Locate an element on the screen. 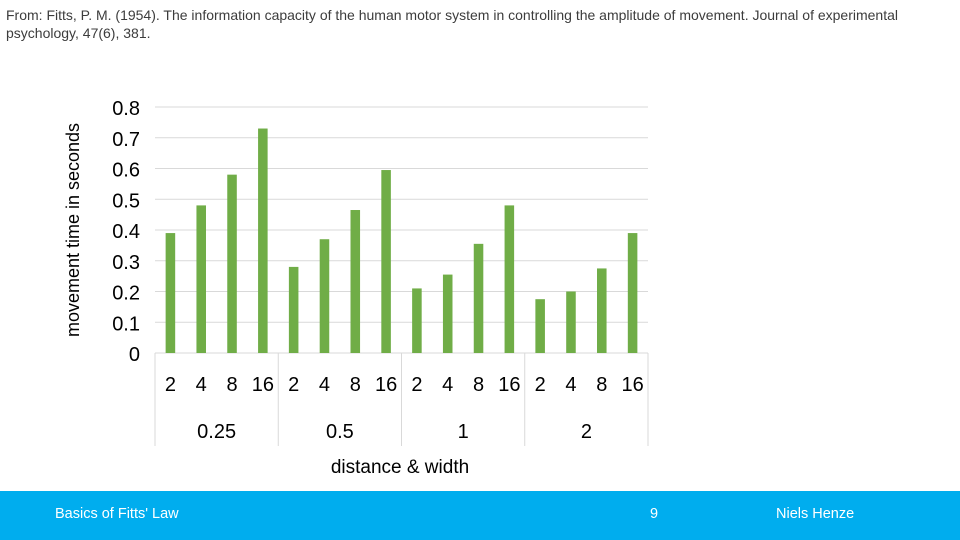 The height and width of the screenshot is (540, 960). y-tick-label: 0.3 is located at coordinates (126, 263).